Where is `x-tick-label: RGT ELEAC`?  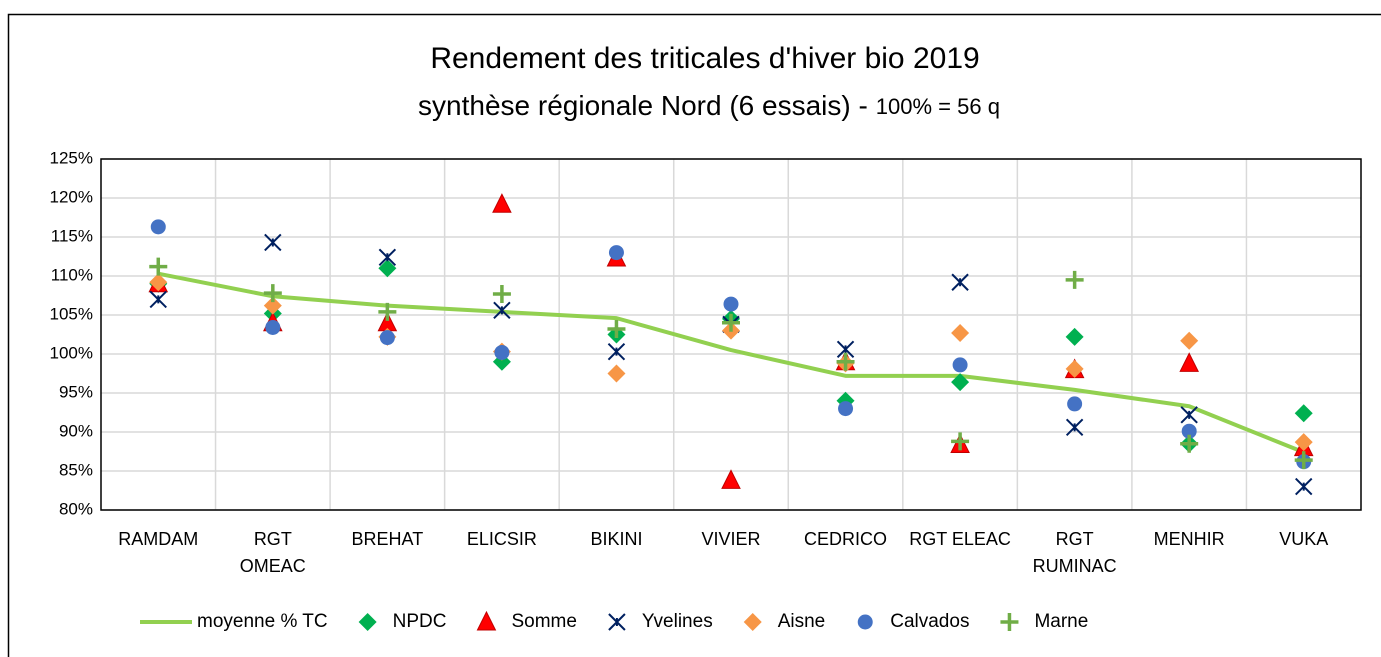
x-tick-label: RGT ELEAC is located at coordinates (960, 539).